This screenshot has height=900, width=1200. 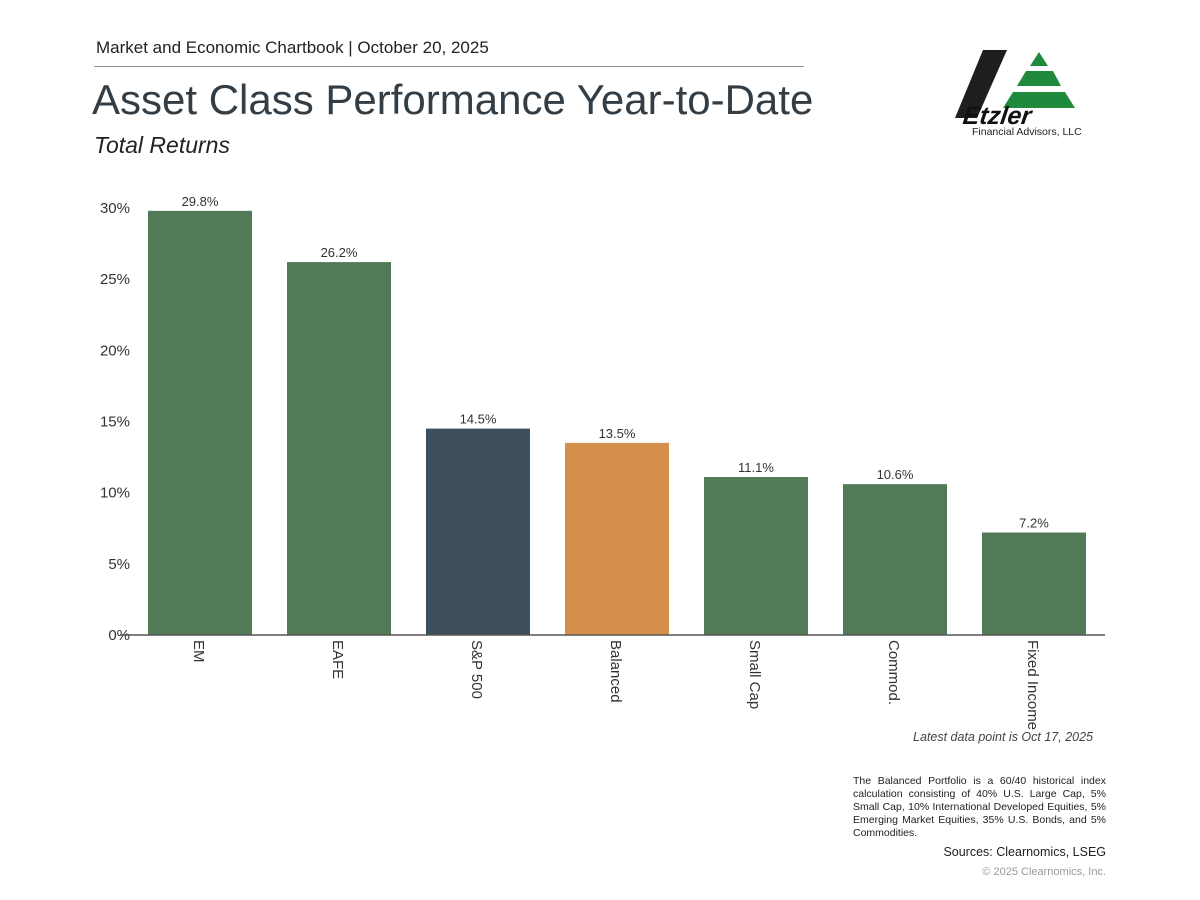 What do you see at coordinates (476, 669) in the screenshot?
I see `x-tick-label: S&P 500` at bounding box center [476, 669].